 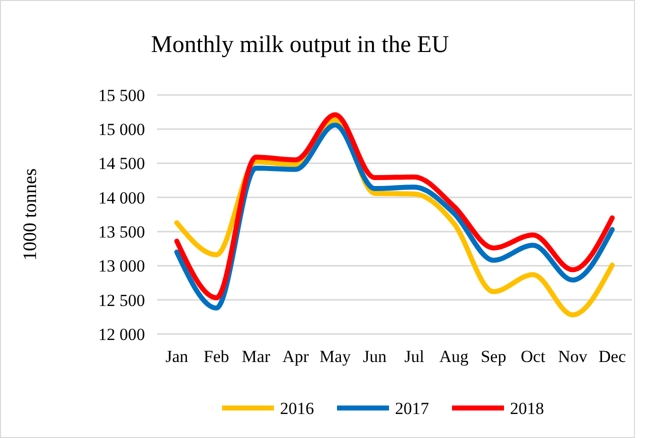 What do you see at coordinates (300, 45) in the screenshot?
I see `chart-title: Monthly milk output in the EU` at bounding box center [300, 45].